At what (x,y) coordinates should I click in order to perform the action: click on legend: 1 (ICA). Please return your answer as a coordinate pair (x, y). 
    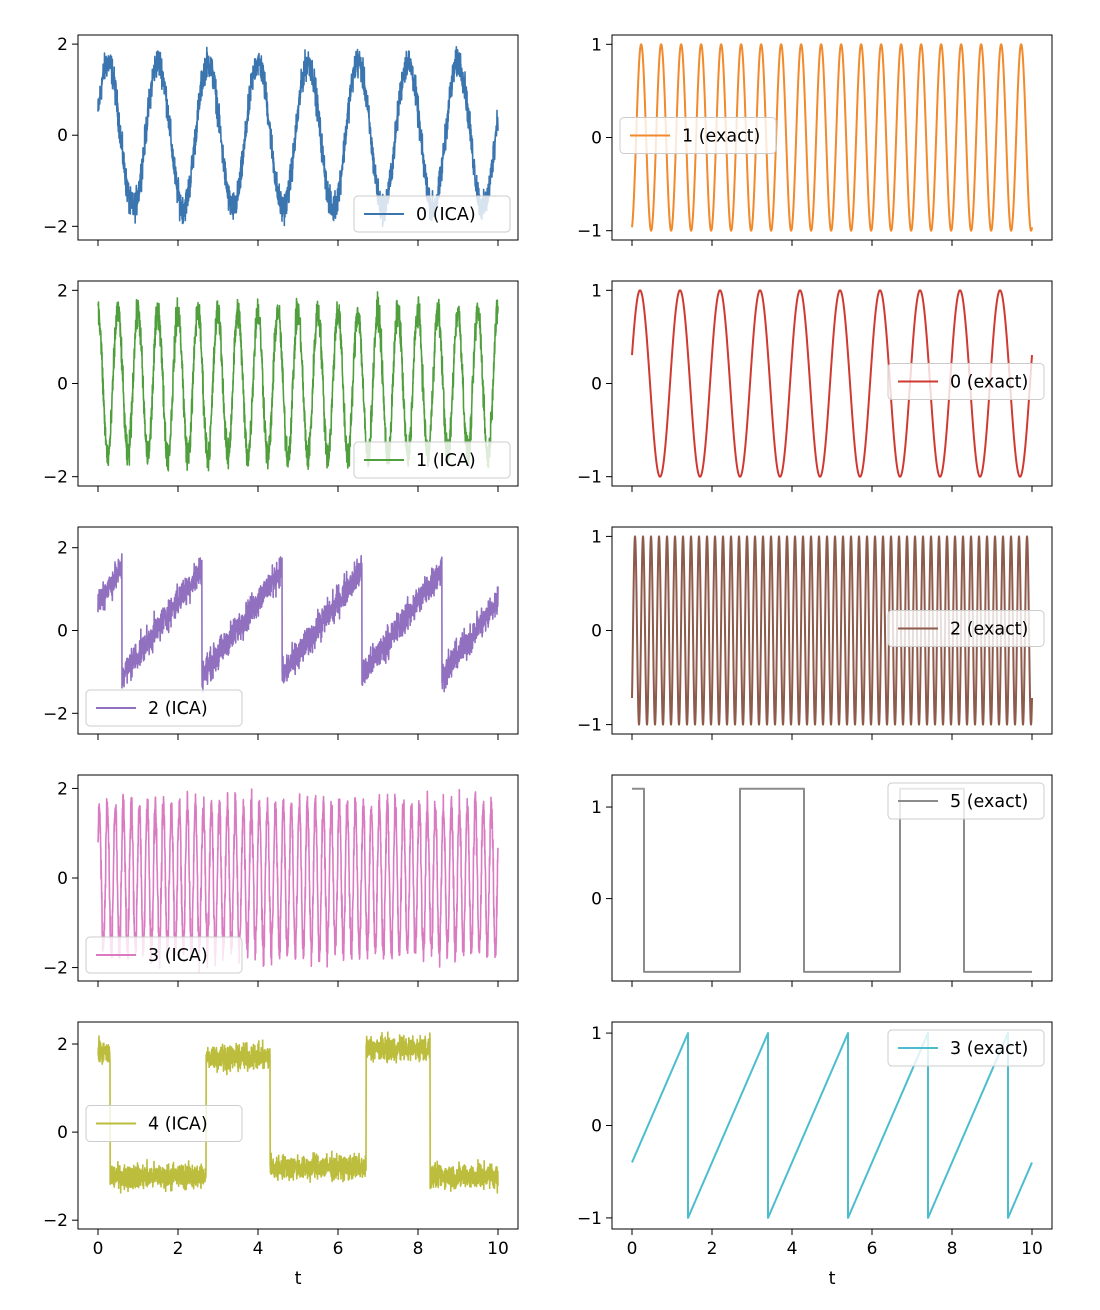
    Looking at the image, I should click on (432, 460).